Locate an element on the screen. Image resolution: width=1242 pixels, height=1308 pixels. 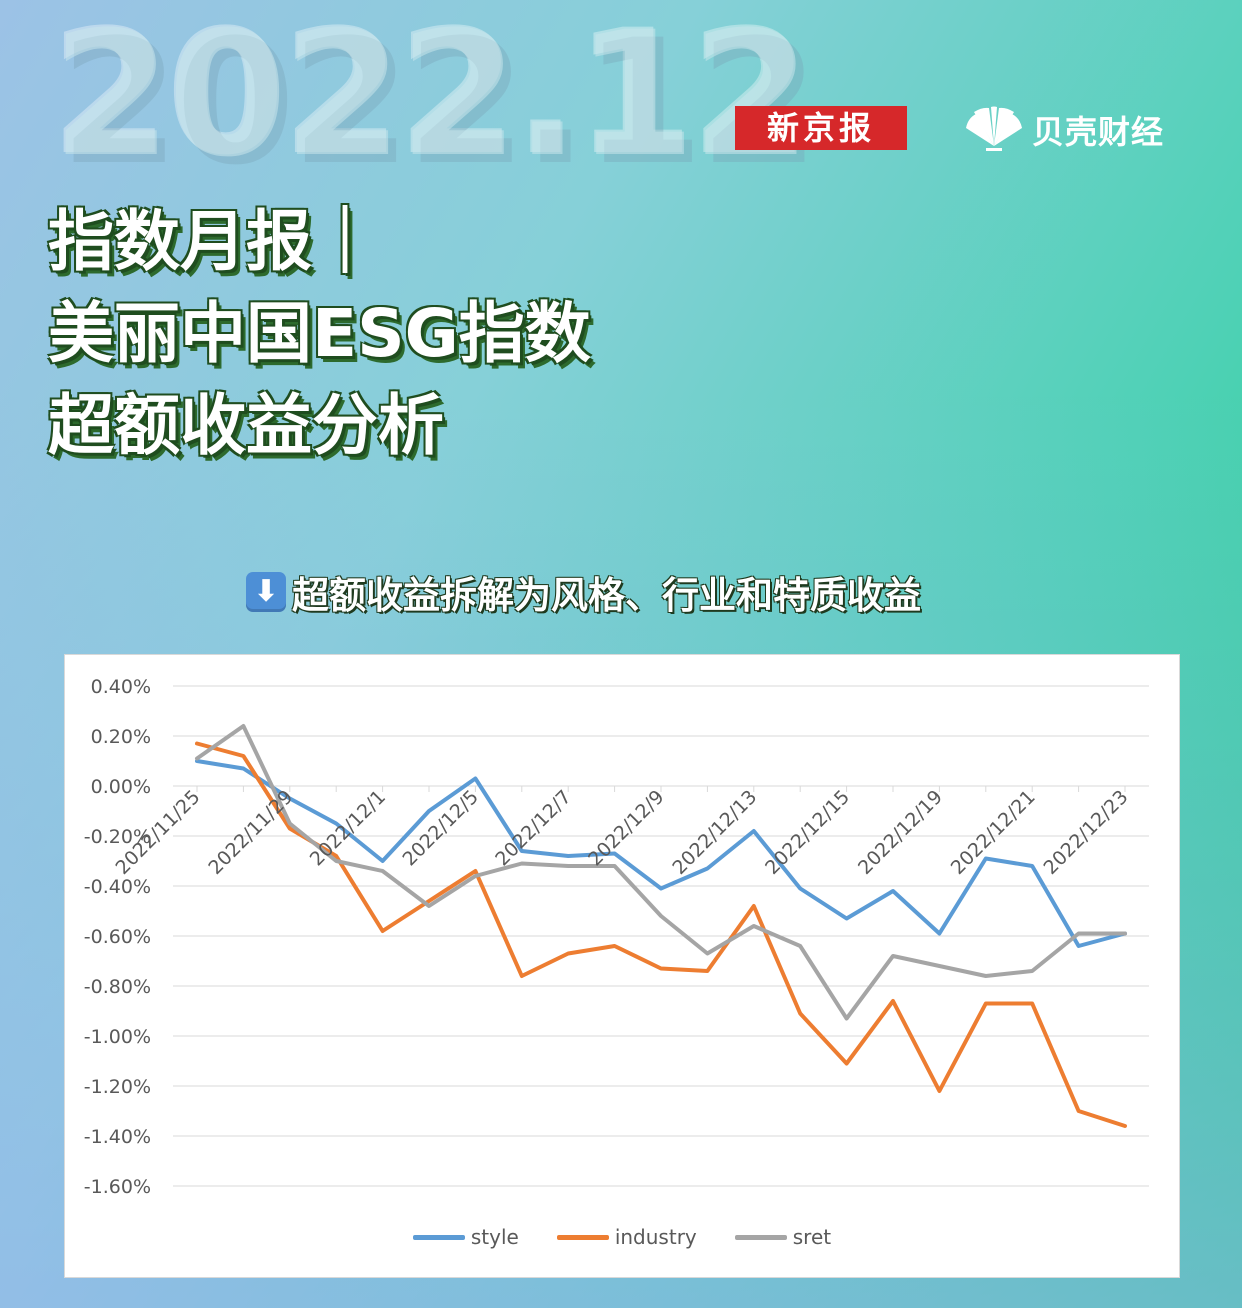
legend-item-sret: sret is located at coordinates (783, 1237).